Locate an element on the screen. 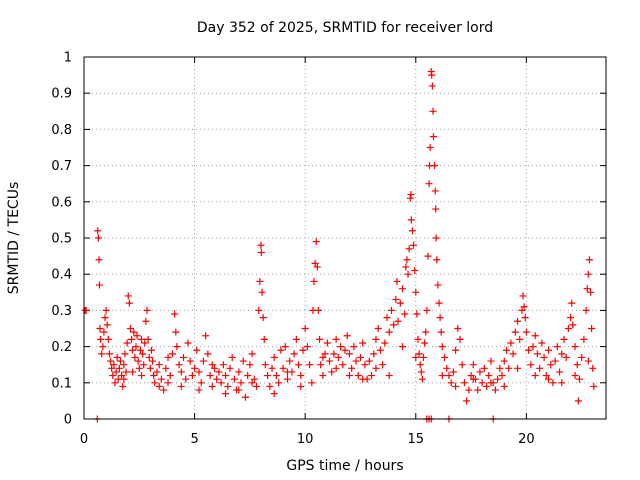 The height and width of the screenshot is (480, 640). x-tick-label: 15 is located at coordinates (416, 439).